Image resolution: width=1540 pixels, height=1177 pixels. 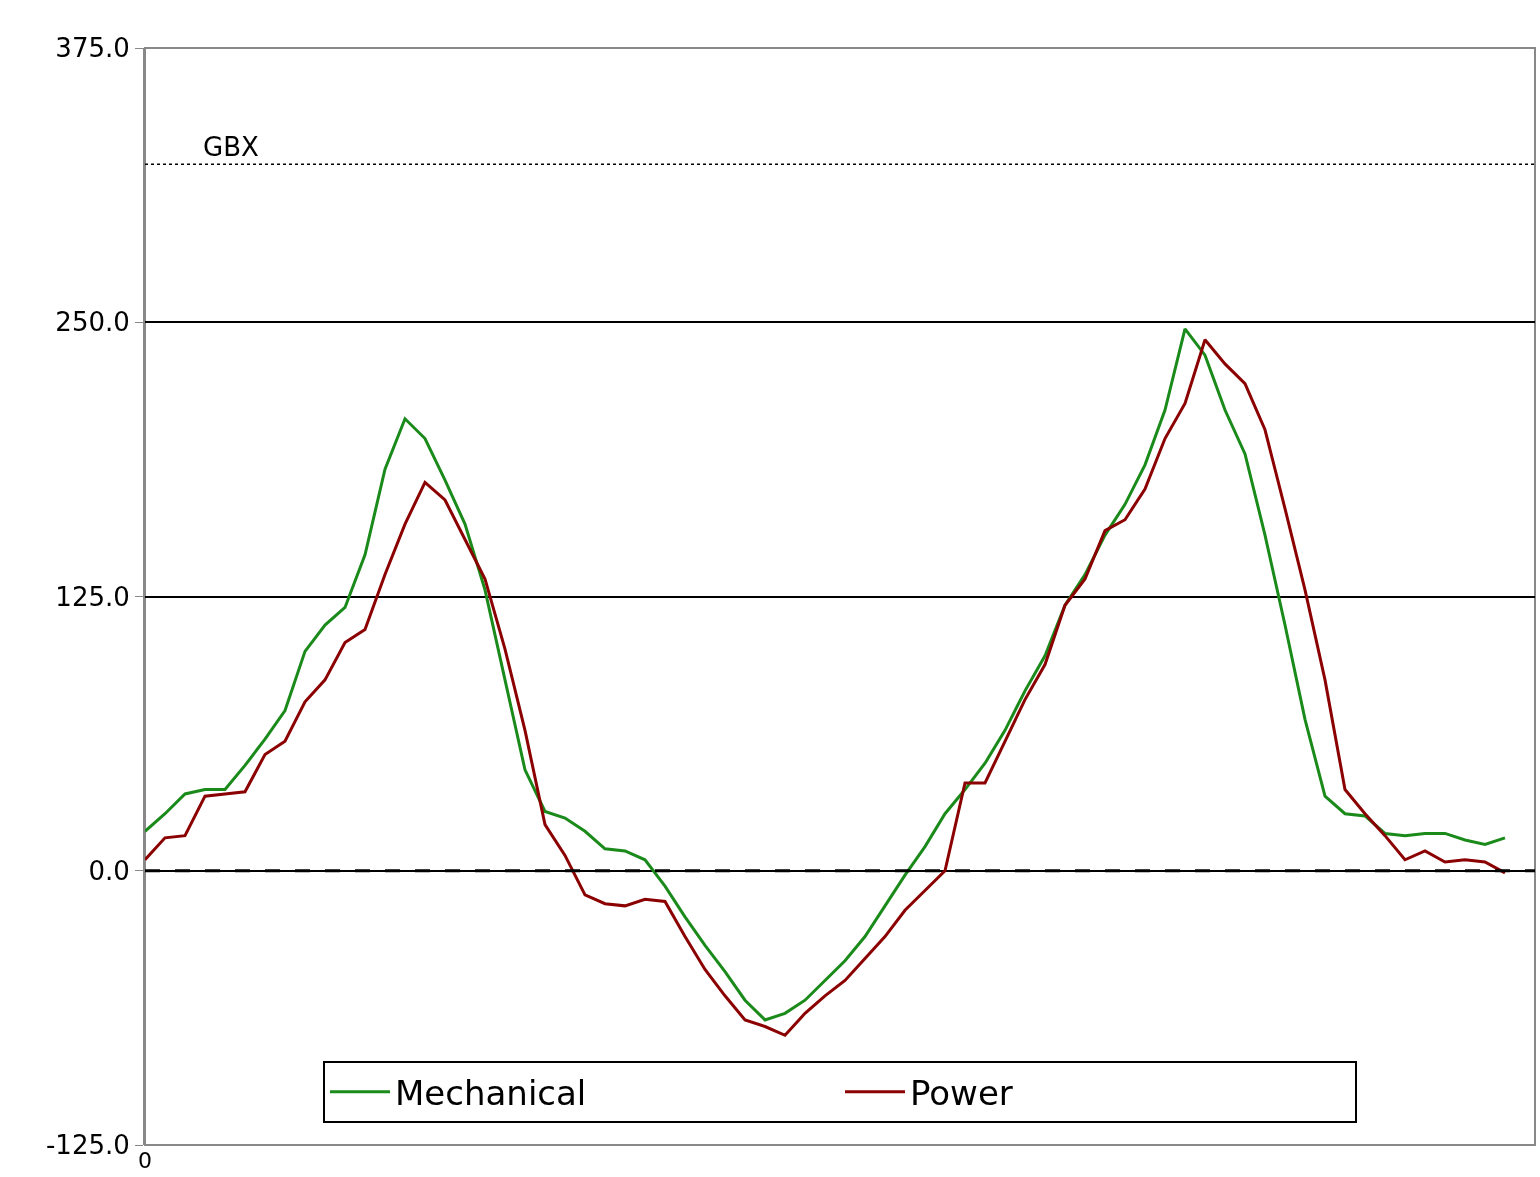 What do you see at coordinates (92, 322) in the screenshot?
I see `y-tick-label: 250.0` at bounding box center [92, 322].